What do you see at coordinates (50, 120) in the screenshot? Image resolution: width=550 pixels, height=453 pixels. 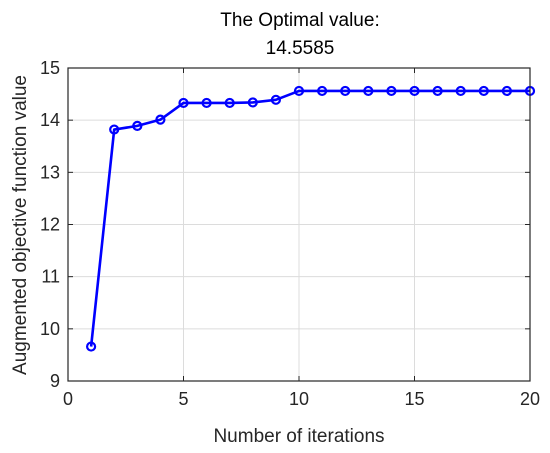 I see `y-tick-label: 14` at bounding box center [50, 120].